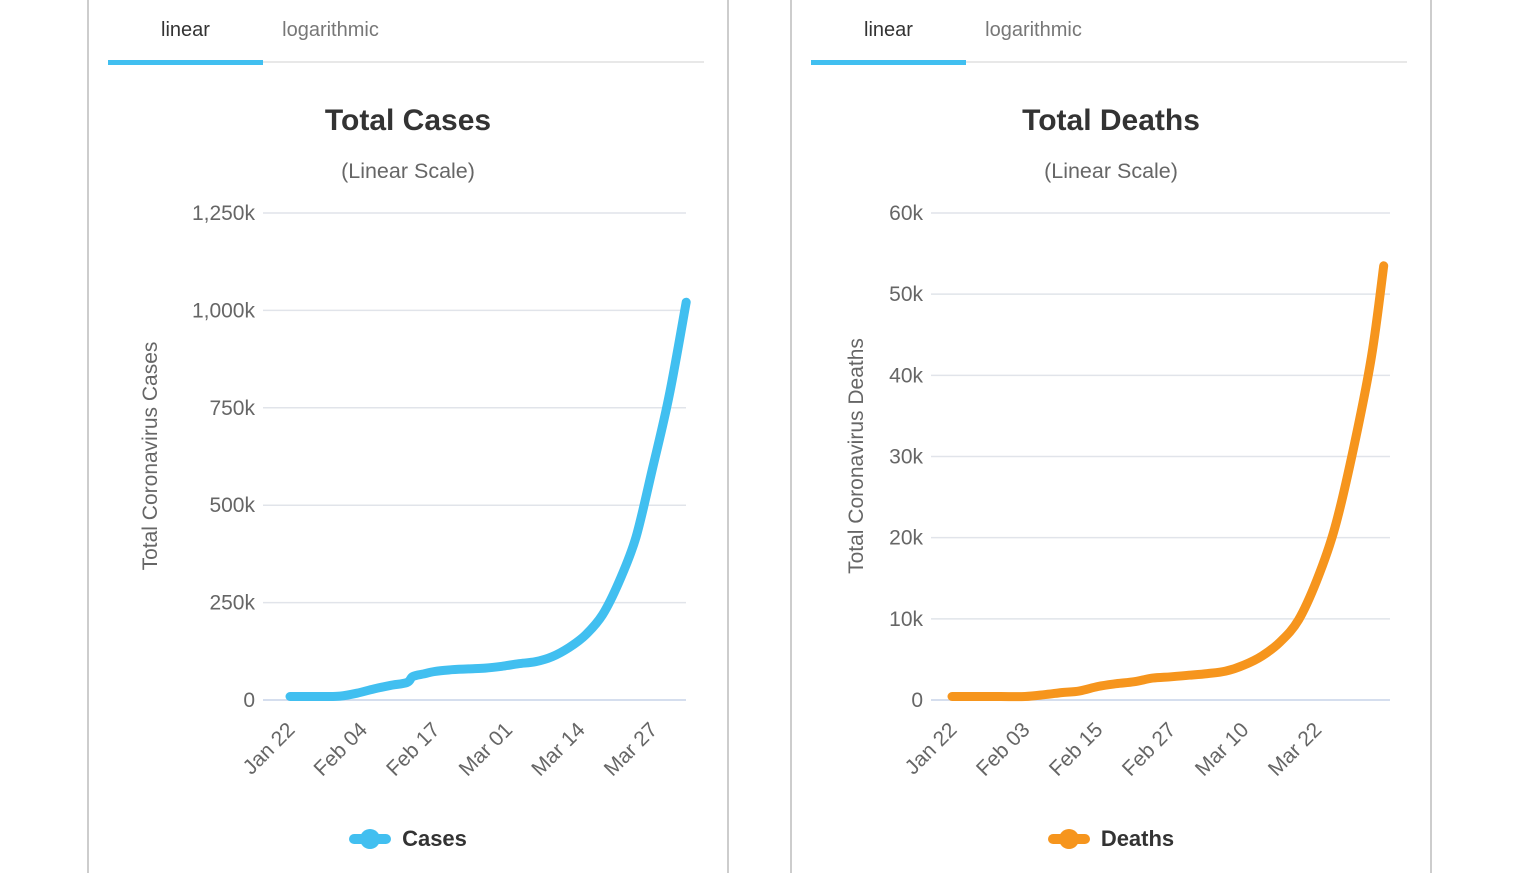  I want to click on x-tick-label: Mar 22, so click(1295, 749).